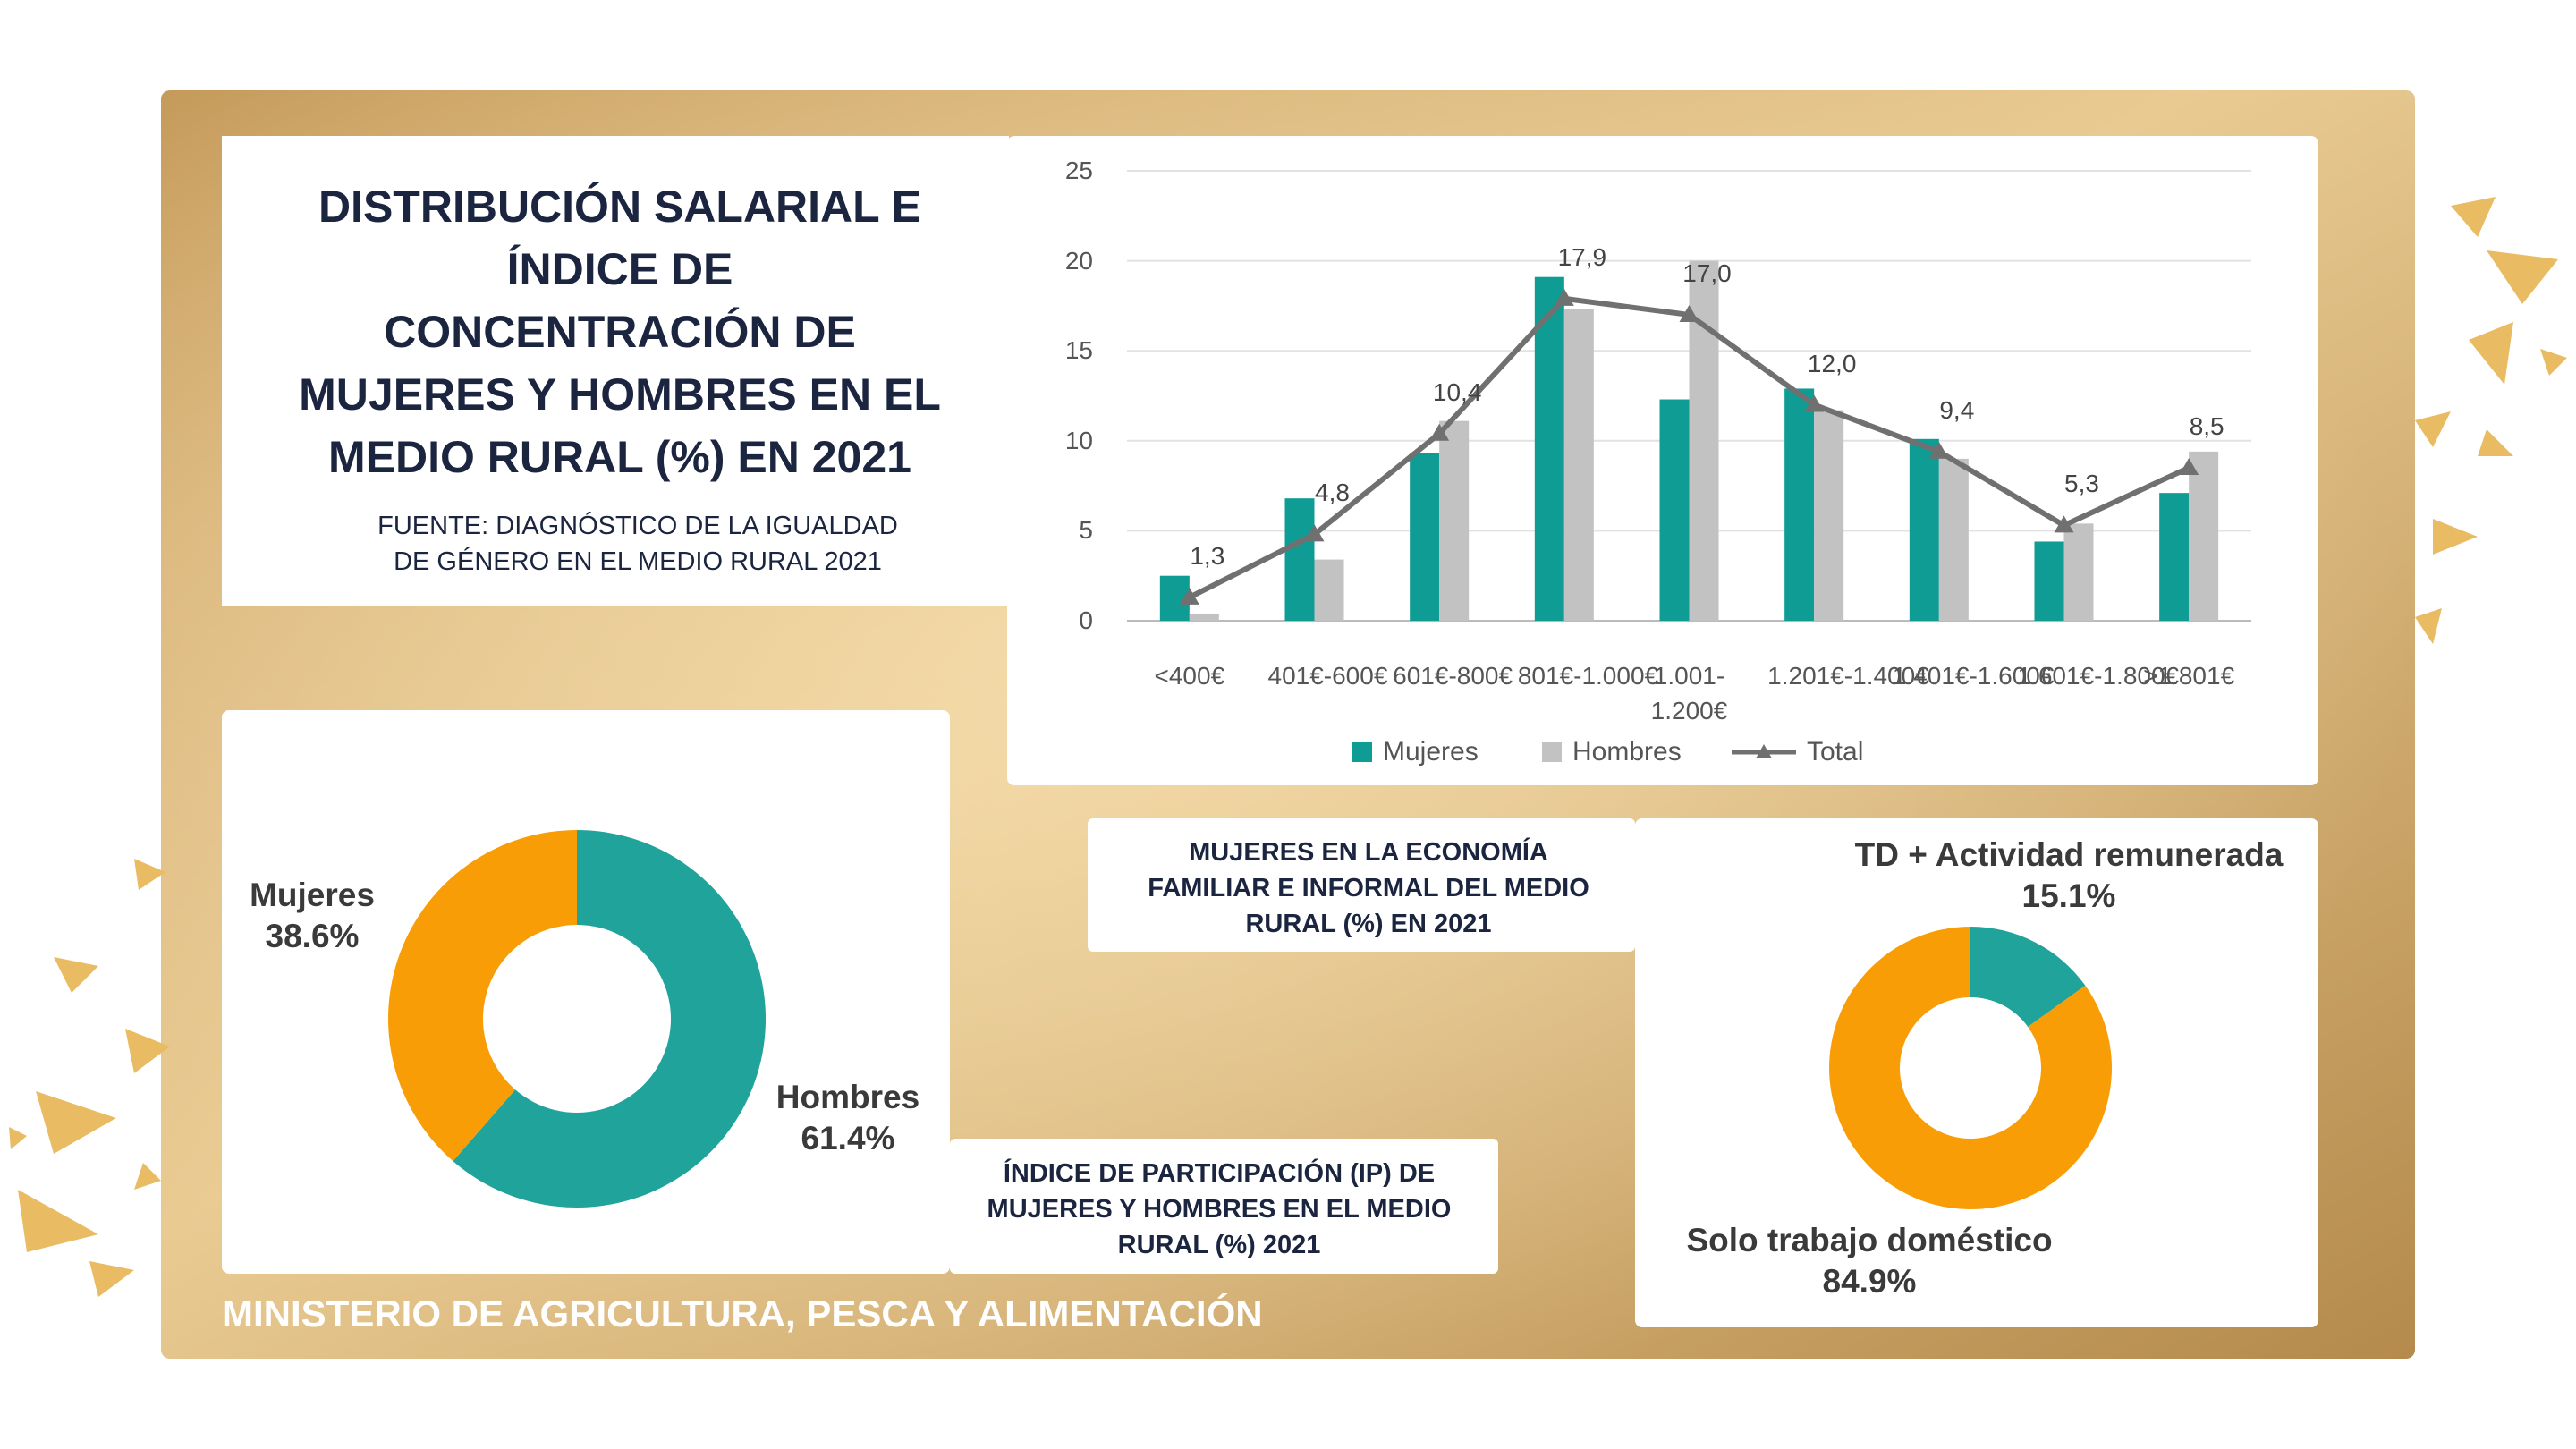 The image size is (2576, 1449). I want to click on data-label: 4,8, so click(1332, 493).